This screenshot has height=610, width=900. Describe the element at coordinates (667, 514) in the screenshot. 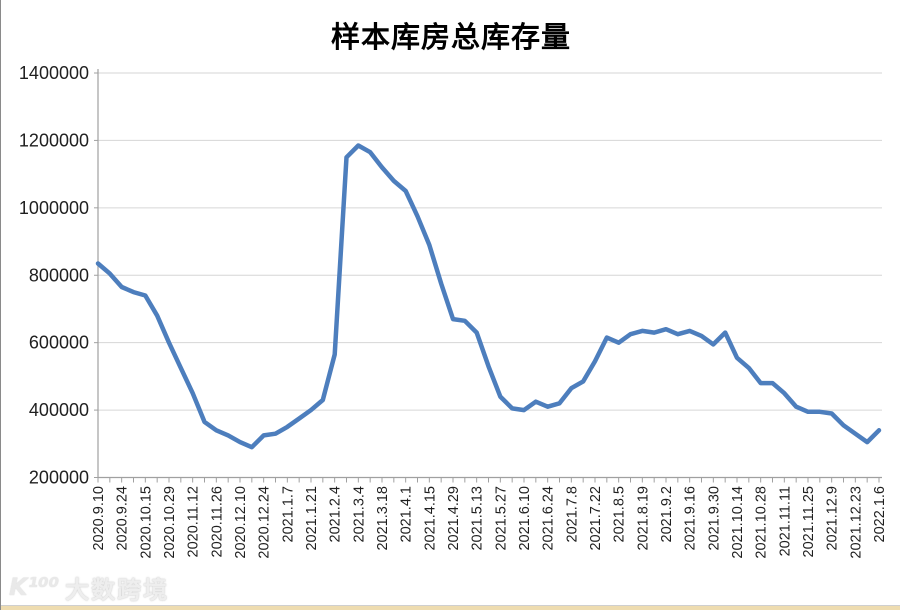

I see `x-axis-label: 2021.9.2` at that location.